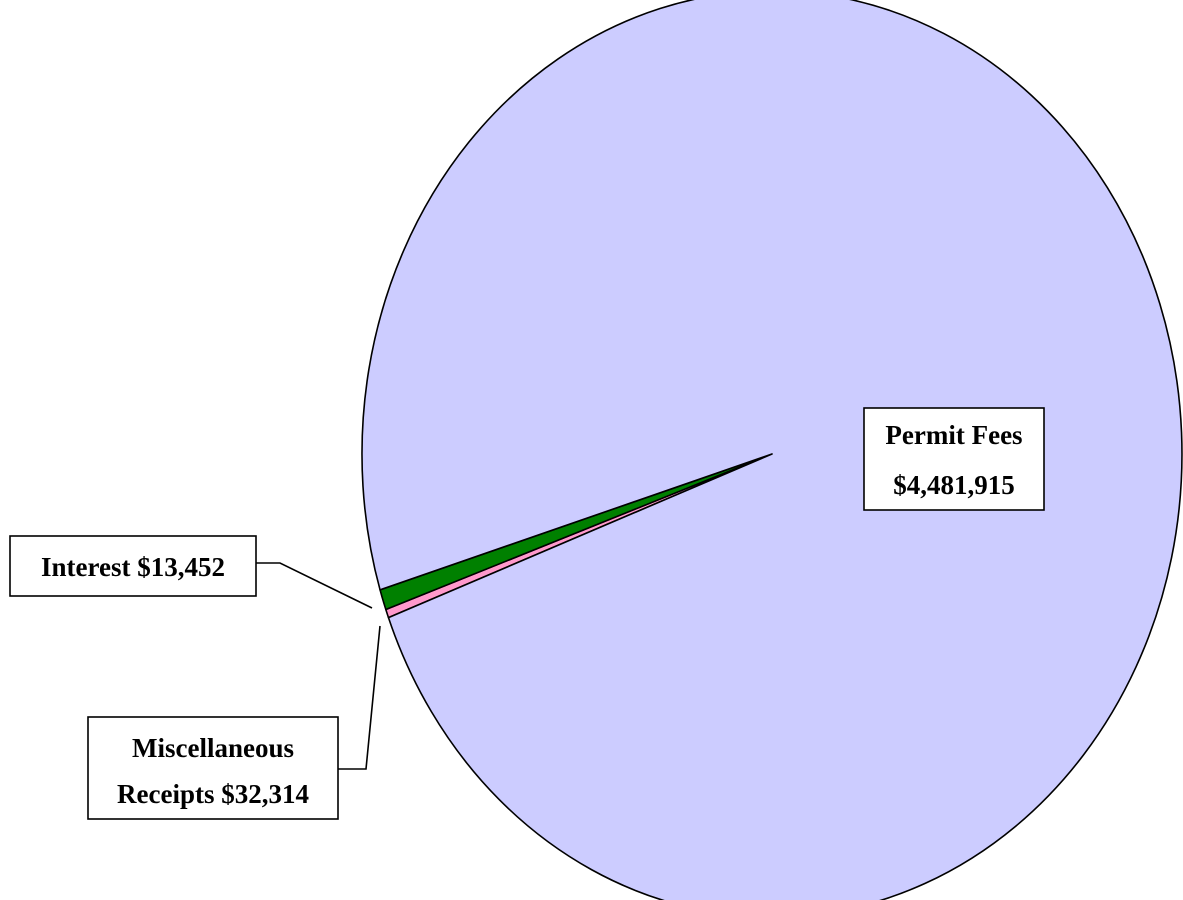 This screenshot has height=900, width=1183. What do you see at coordinates (213, 768) in the screenshot?
I see `label-box-miscellaneous-receipts` at bounding box center [213, 768].